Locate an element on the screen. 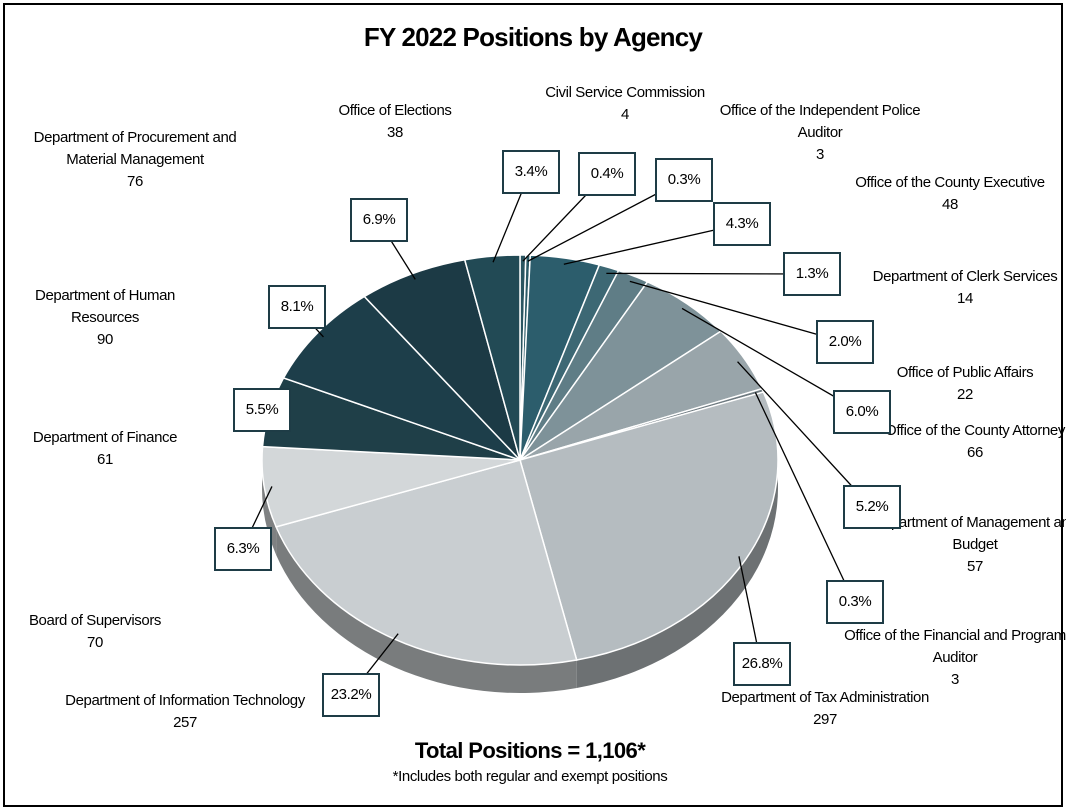 Image resolution: width=1066 pixels, height=810 pixels. category-name: Department of Information Technology is located at coordinates (185, 700).